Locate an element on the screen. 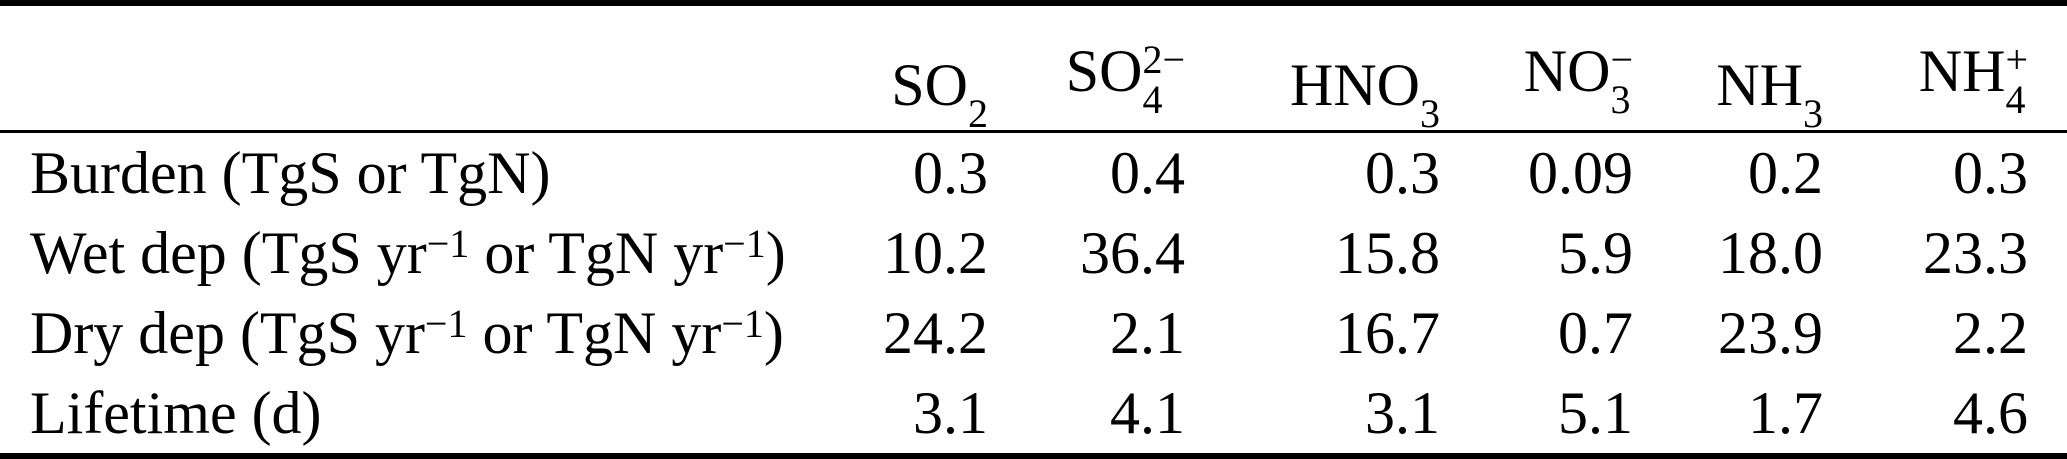 This screenshot has width=2067, height=459. row-label-text: Burden (TgS or TgN) is located at coordinates (290, 172).